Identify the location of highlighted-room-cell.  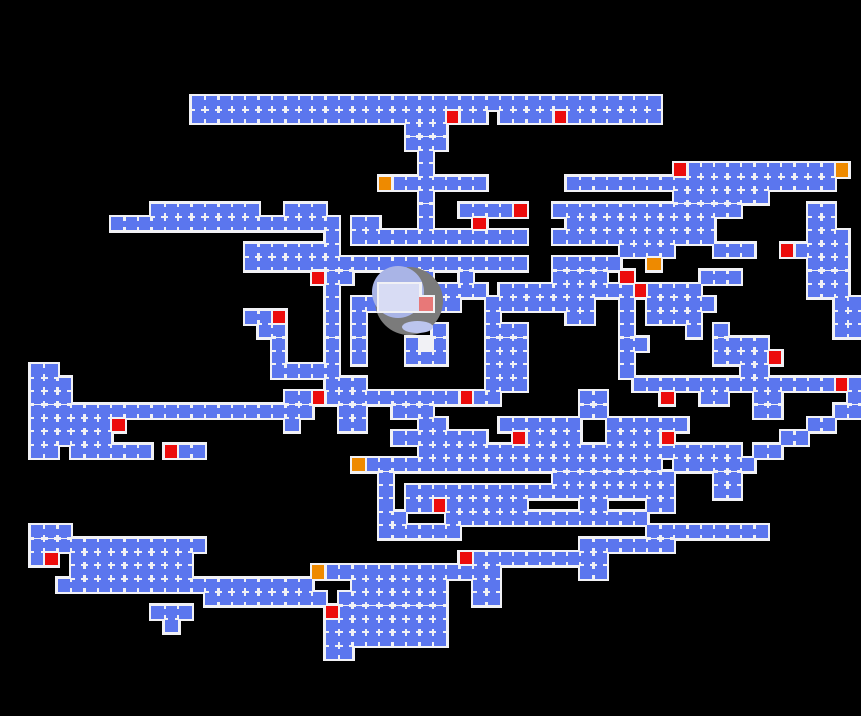
(399, 290).